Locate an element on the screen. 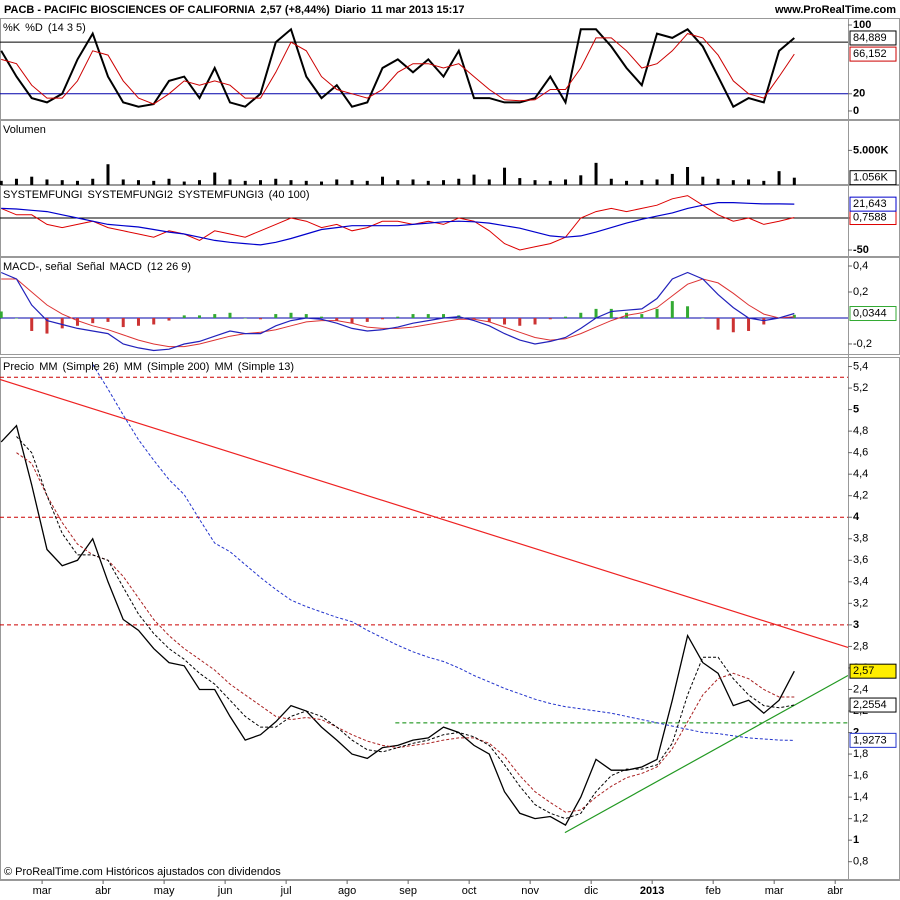 This screenshot has height=900, width=900. last-value-label: 2,2554 is located at coordinates (870, 705).